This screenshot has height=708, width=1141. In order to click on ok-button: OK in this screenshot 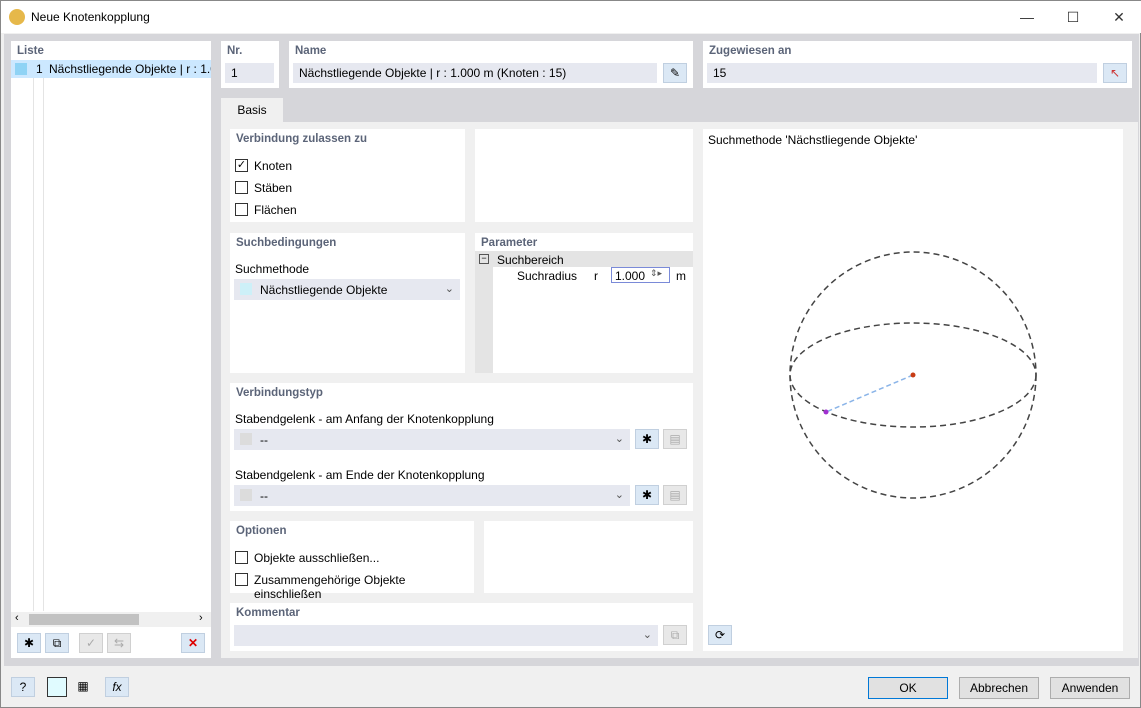, I will do `click(908, 688)`.